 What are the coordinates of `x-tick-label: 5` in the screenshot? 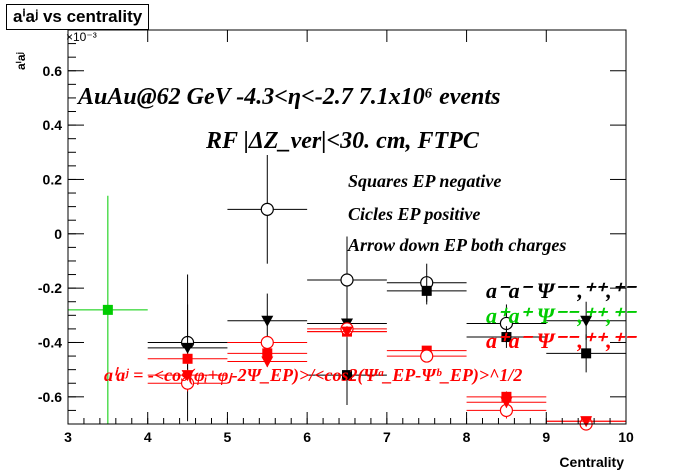 It's located at (228, 437).